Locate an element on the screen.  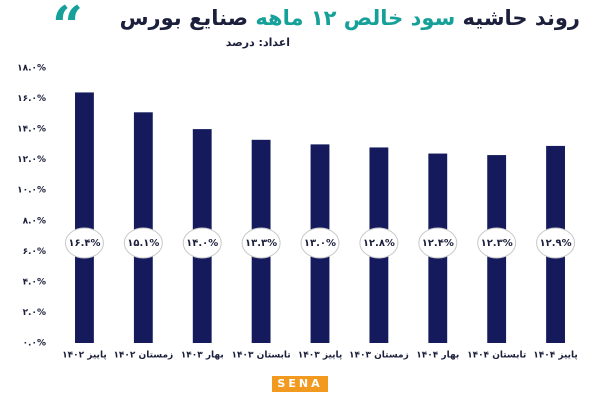
value-label: ۱۴.۰% is located at coordinates (202, 243).